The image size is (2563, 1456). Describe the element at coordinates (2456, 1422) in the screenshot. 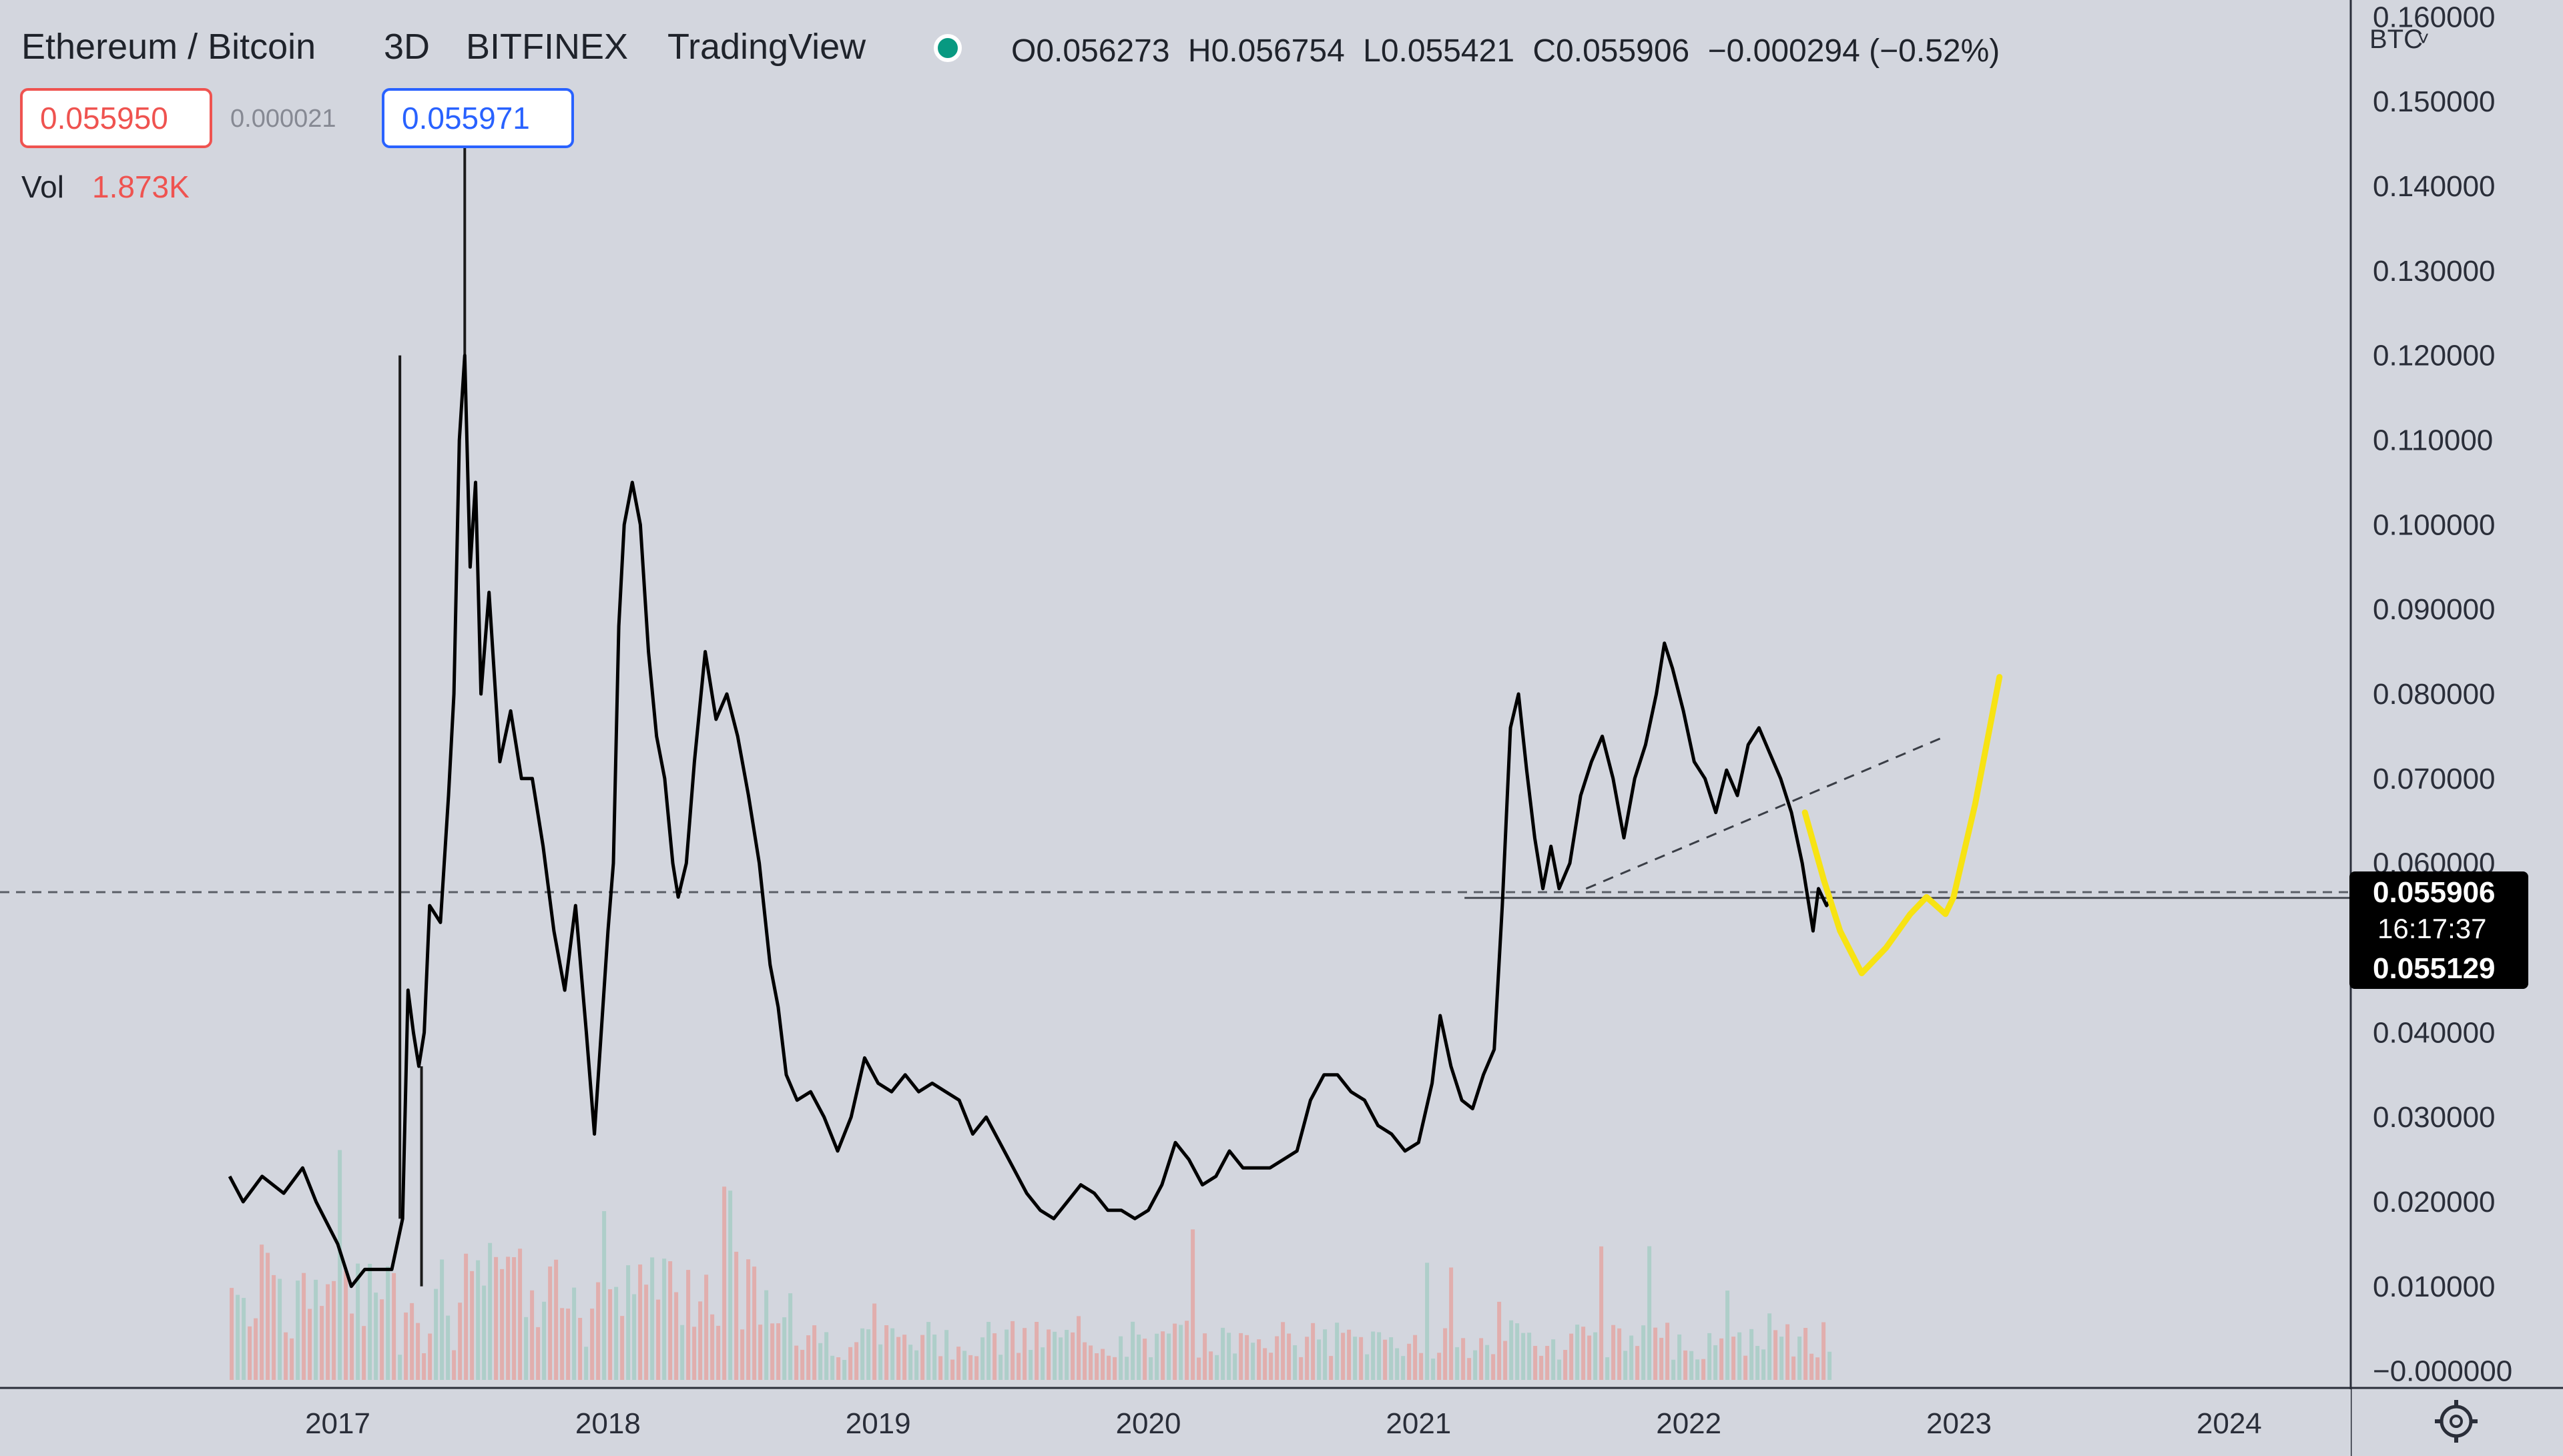

I see `gear-icon` at that location.